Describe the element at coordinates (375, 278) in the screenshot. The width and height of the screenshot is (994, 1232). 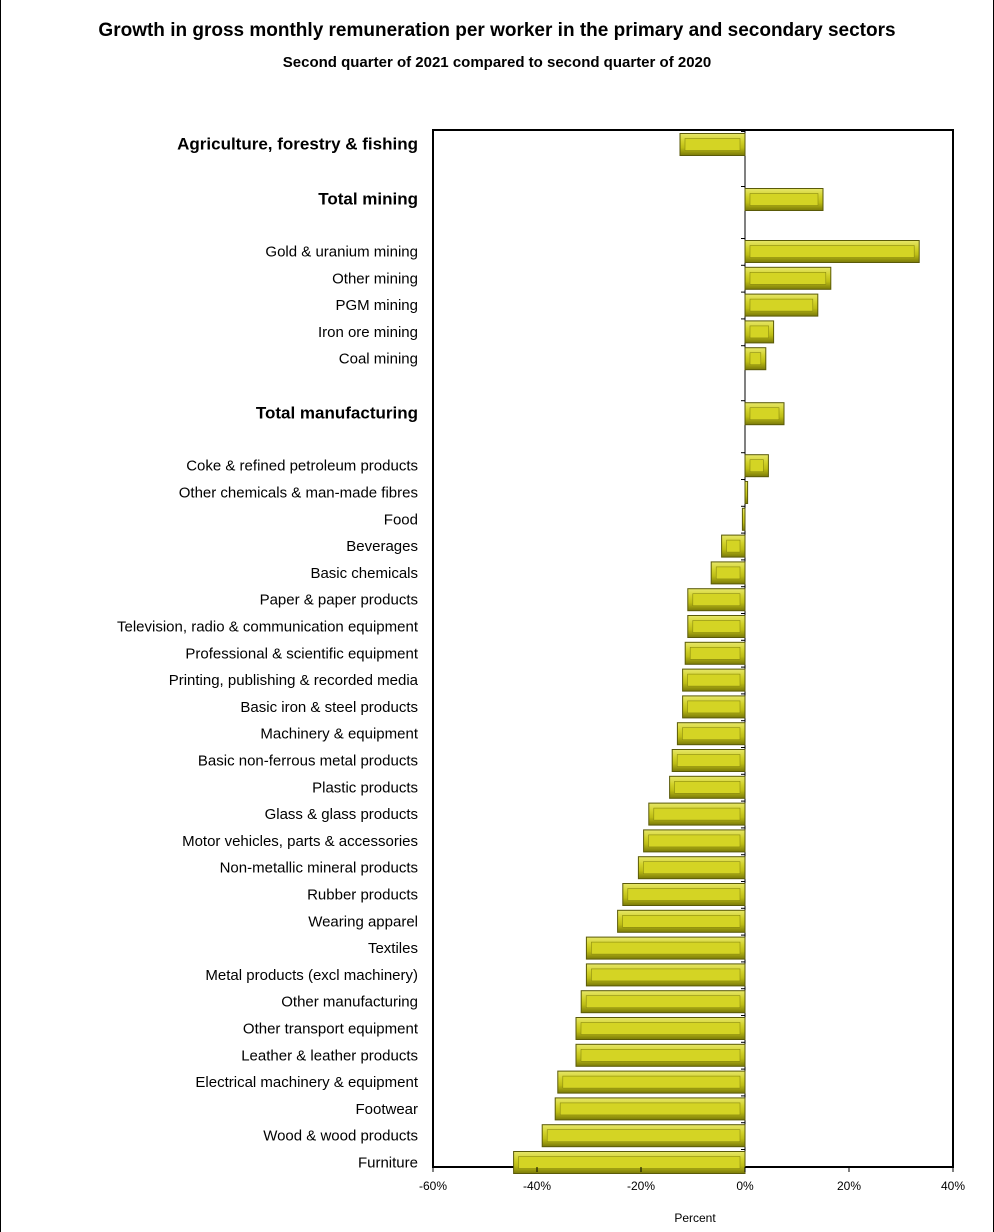
I see `category-label: Other mining` at that location.